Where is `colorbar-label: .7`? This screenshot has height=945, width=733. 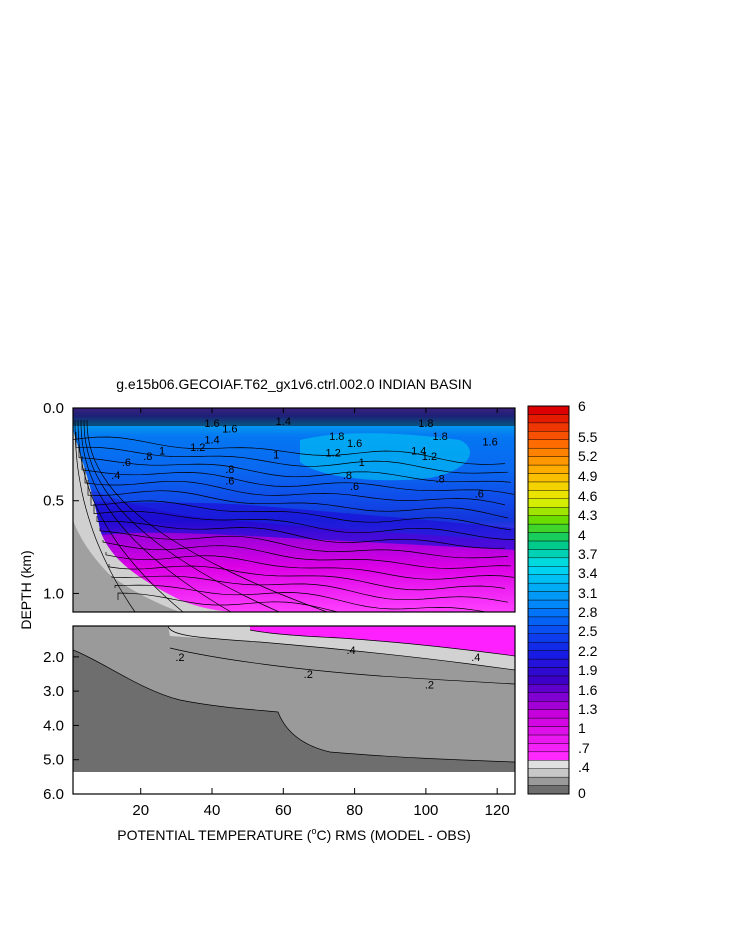 colorbar-label: .7 is located at coordinates (584, 748).